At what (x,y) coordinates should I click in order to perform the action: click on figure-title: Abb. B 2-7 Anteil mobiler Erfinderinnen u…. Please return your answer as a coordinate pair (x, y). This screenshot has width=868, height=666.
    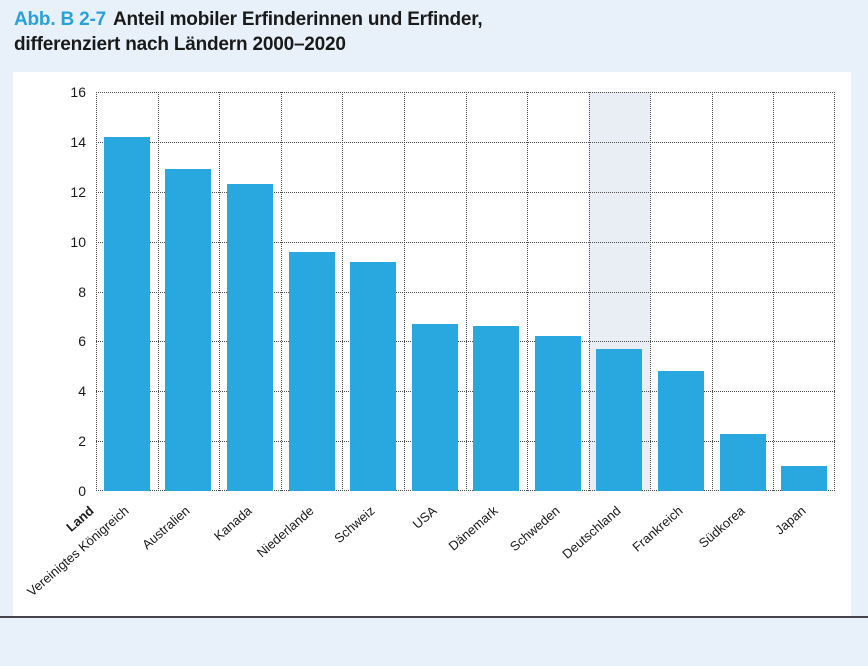
    Looking at the image, I should click on (248, 32).